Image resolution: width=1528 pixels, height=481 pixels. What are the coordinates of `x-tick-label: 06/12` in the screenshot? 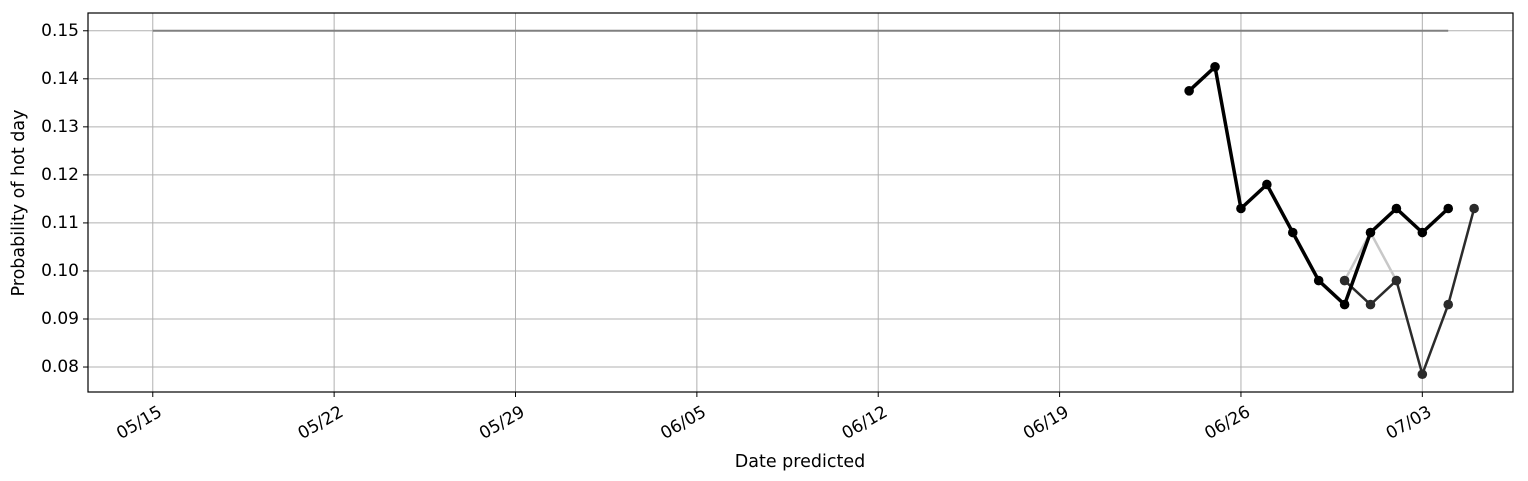 It's located at (865, 423).